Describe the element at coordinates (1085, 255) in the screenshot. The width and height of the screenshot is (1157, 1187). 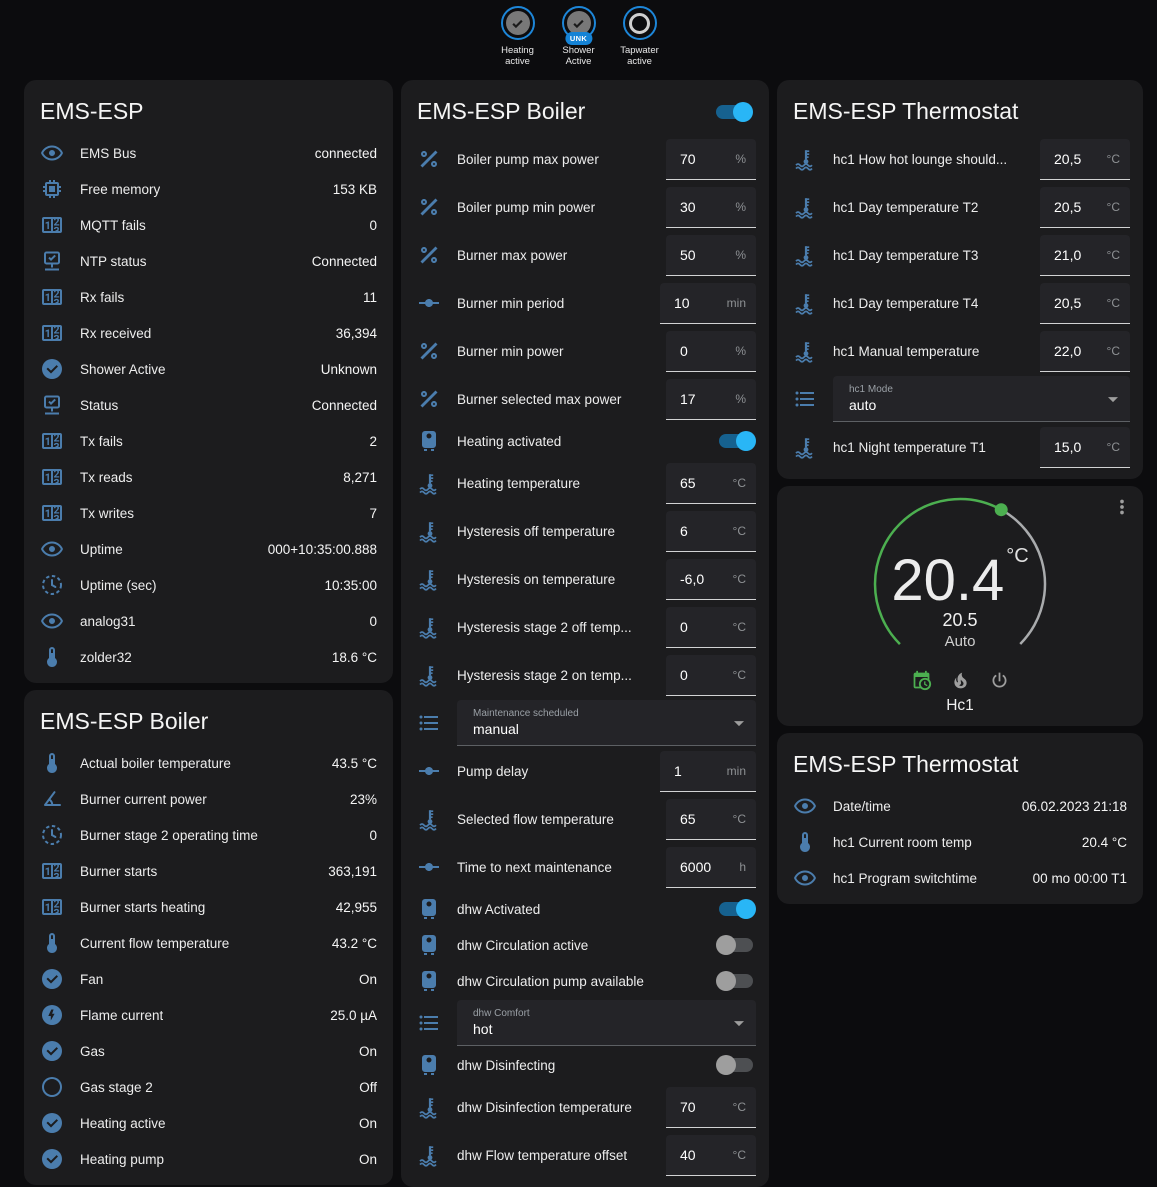
I see `number-input: 21,0 °C` at that location.